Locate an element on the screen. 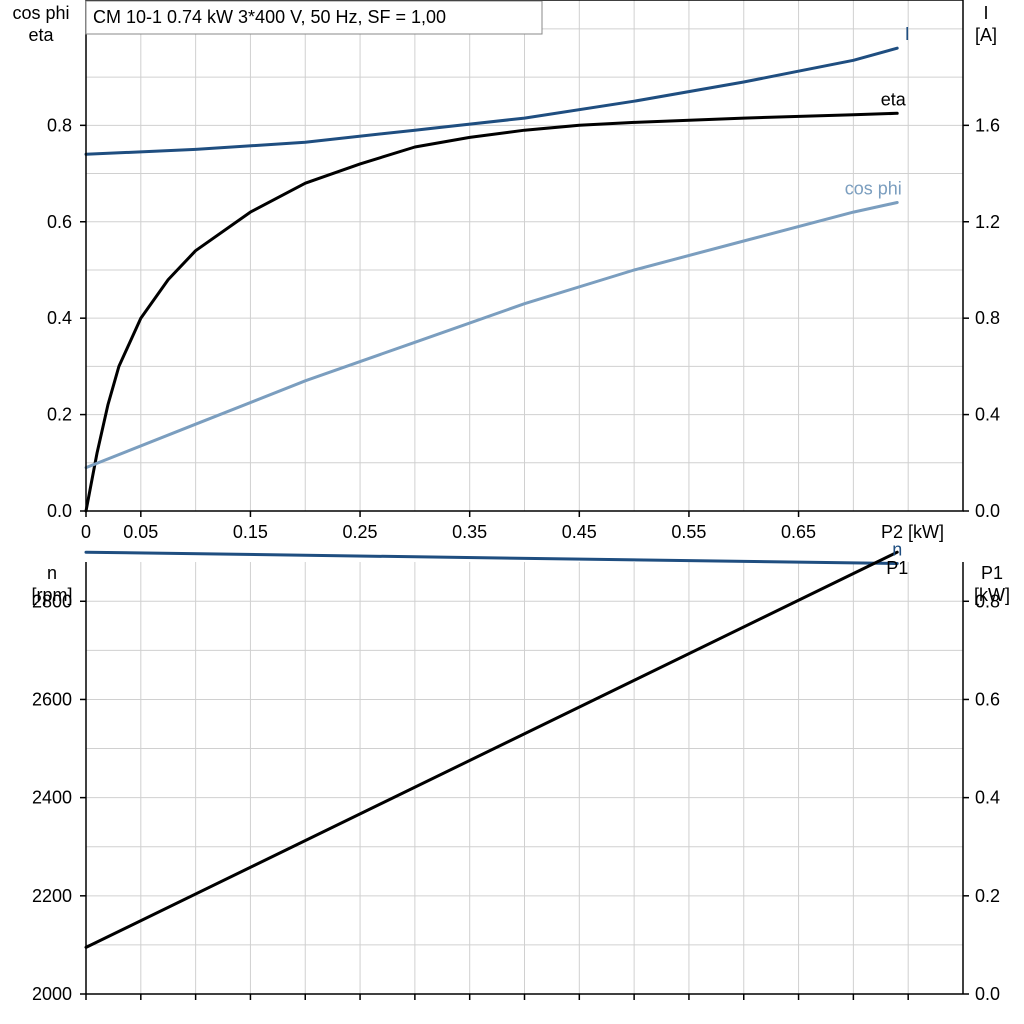 The image size is (1024, 1024). right-y-tick-label: 0.6 is located at coordinates (987, 699).